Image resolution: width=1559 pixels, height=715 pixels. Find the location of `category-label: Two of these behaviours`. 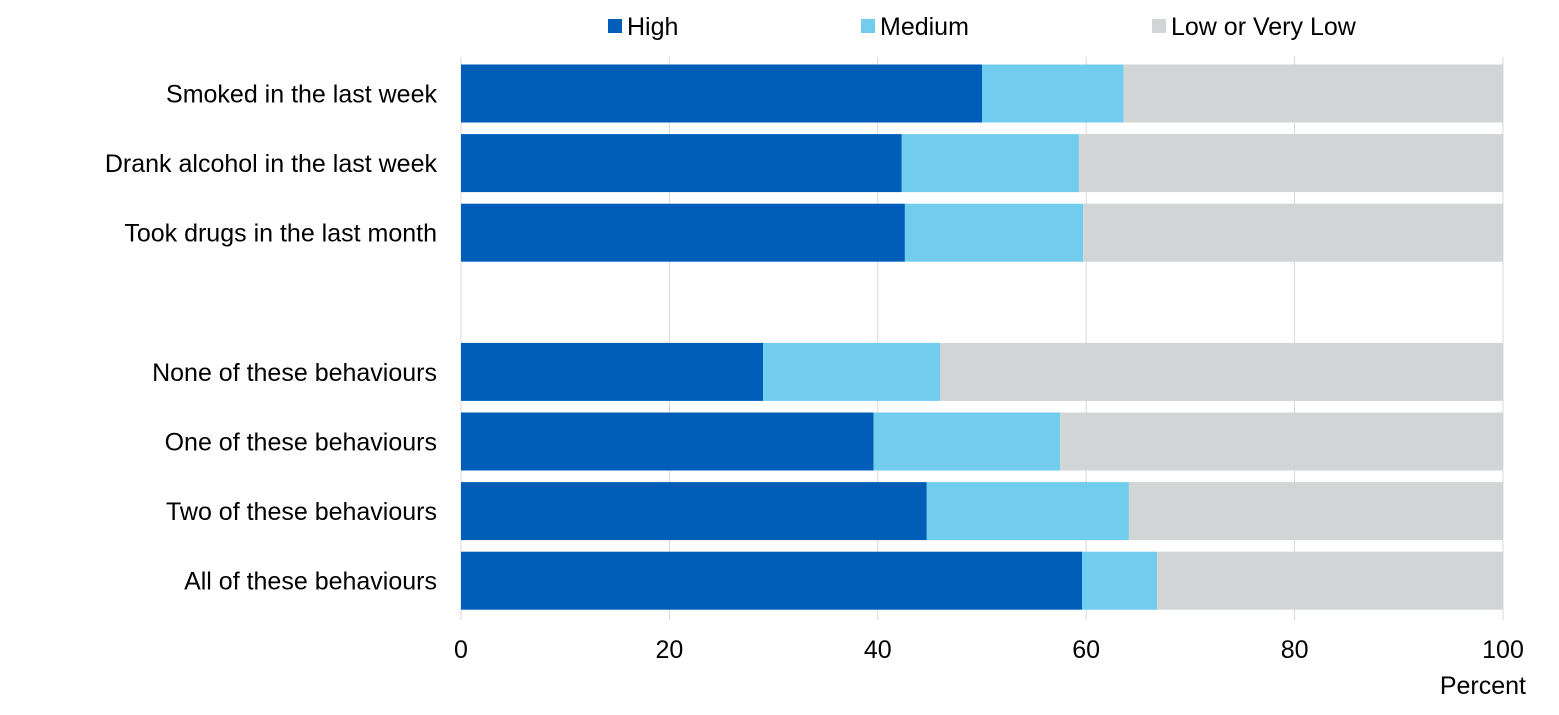

category-label: Two of these behaviours is located at coordinates (301, 512).